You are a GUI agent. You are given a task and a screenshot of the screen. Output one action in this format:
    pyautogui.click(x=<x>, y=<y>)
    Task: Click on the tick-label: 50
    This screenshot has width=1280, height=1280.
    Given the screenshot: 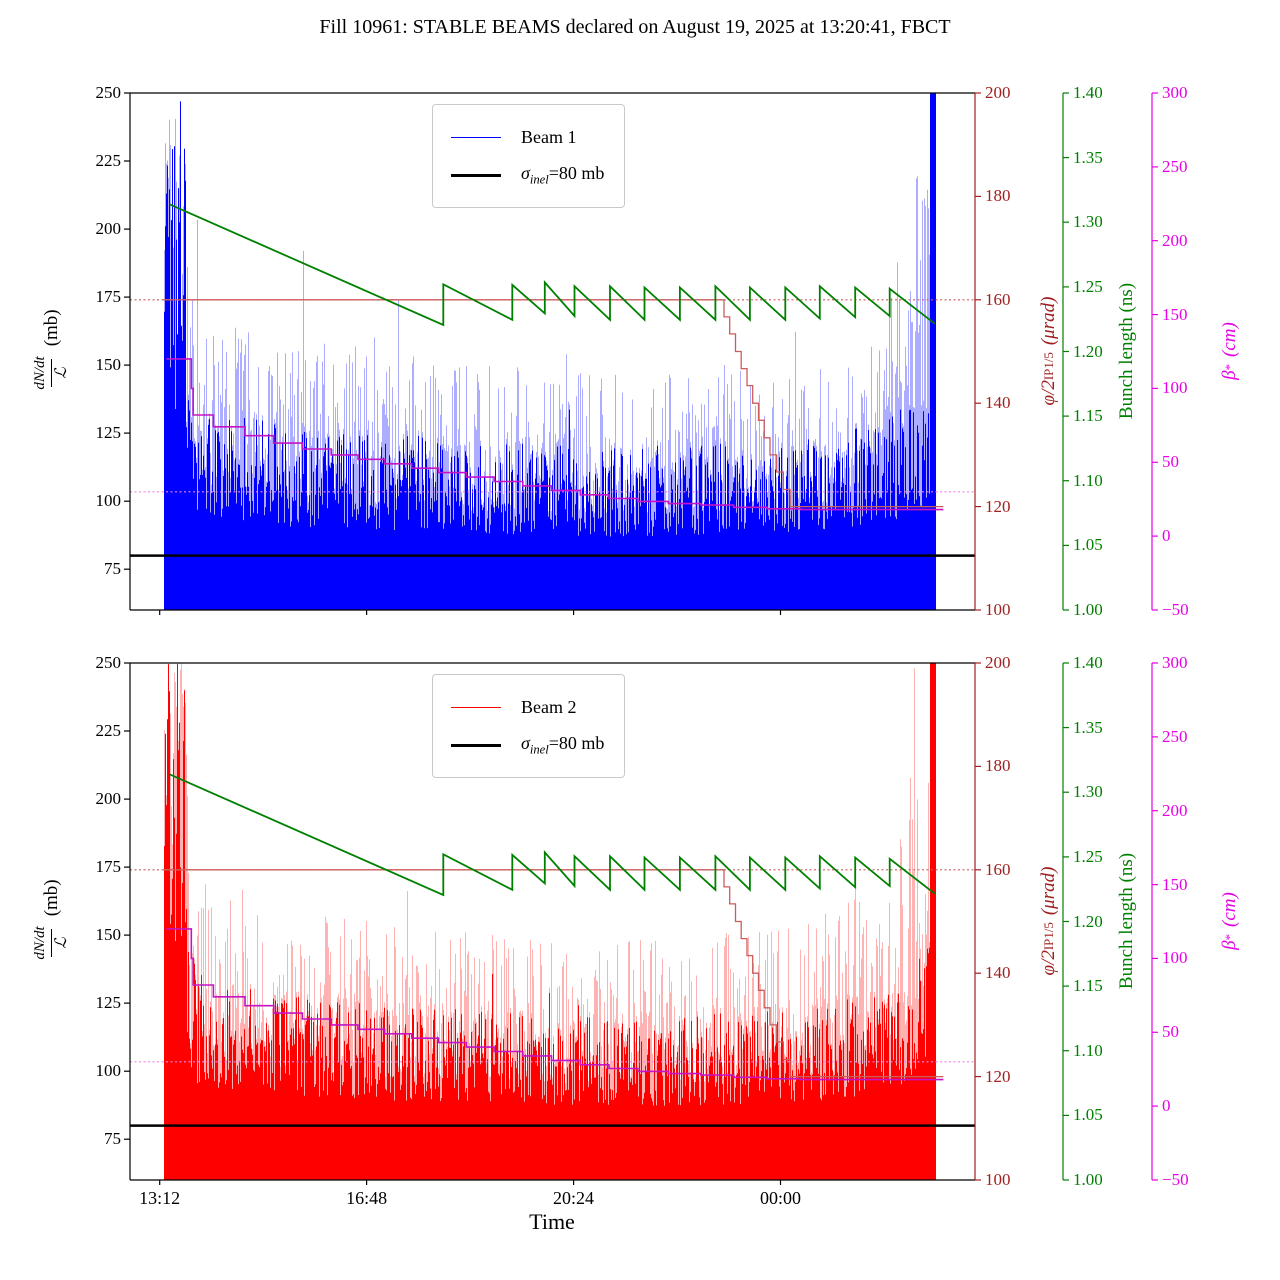 What is the action you would take?
    pyautogui.click(x=1170, y=462)
    